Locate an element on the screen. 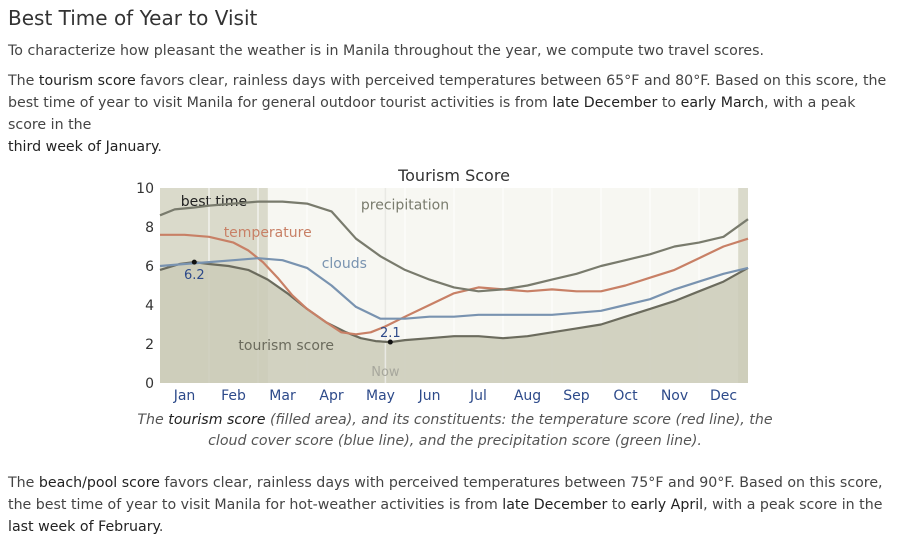  tourism-score-term: tourism score is located at coordinates (87, 81).